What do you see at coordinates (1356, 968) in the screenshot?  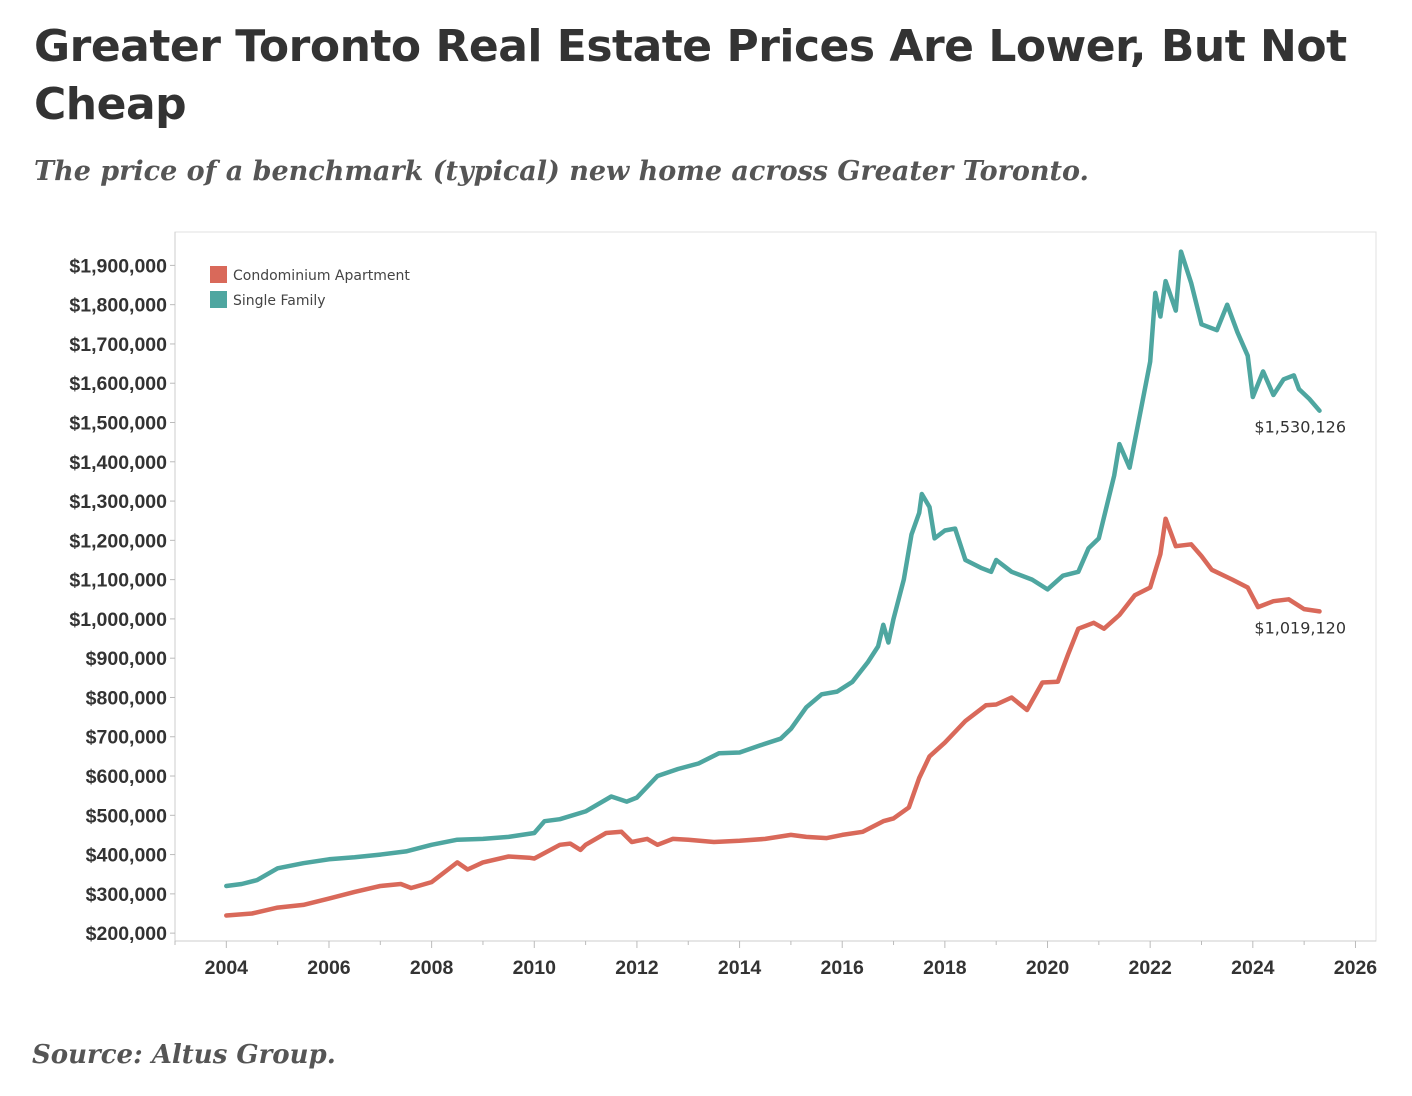 I see `x-tick-label: 2026` at bounding box center [1356, 968].